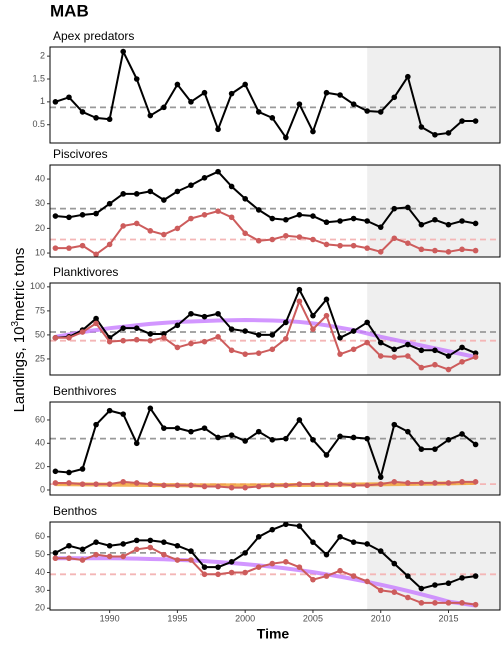 Image resolution: width=504 pixels, height=648 pixels. I want to click on y-tick-label: 100, so click(37, 286).